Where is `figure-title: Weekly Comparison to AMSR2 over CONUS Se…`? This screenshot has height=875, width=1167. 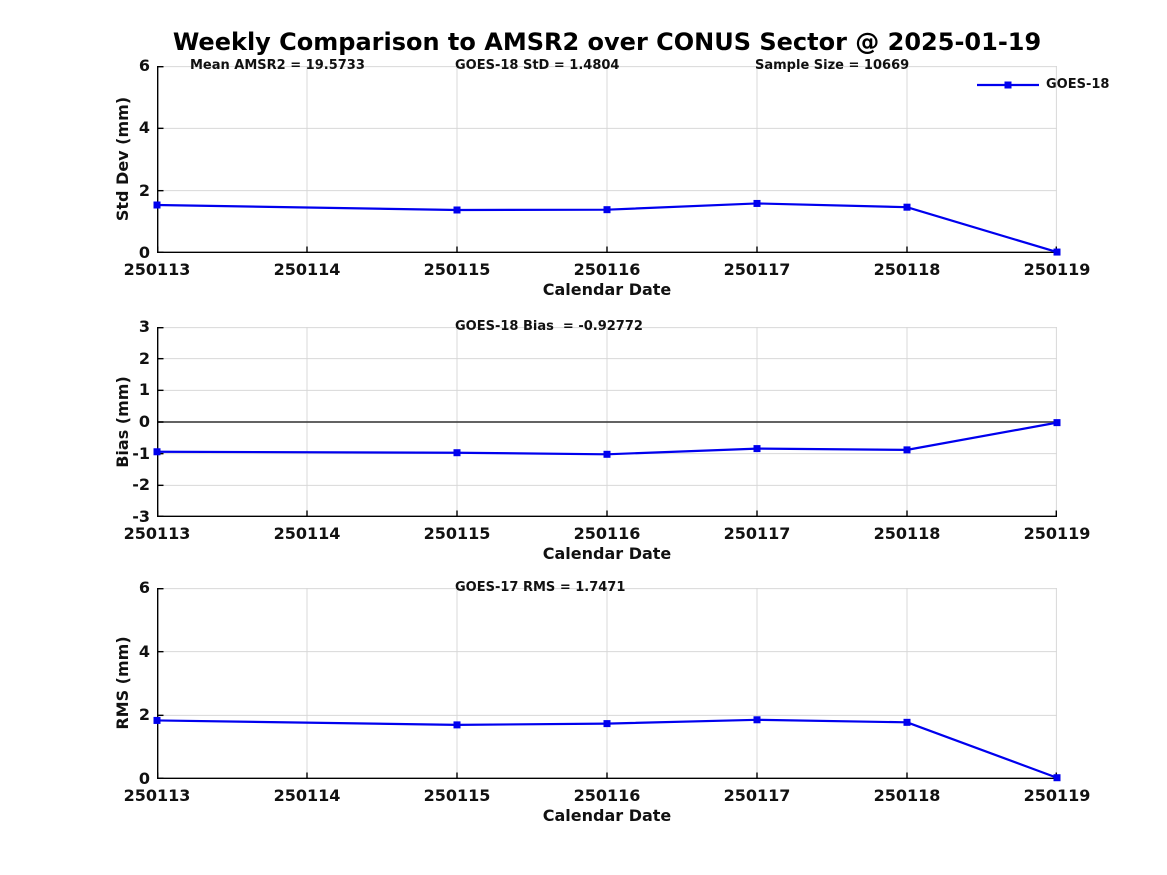 figure-title: Weekly Comparison to AMSR2 over CONUS Se… is located at coordinates (607, 42).